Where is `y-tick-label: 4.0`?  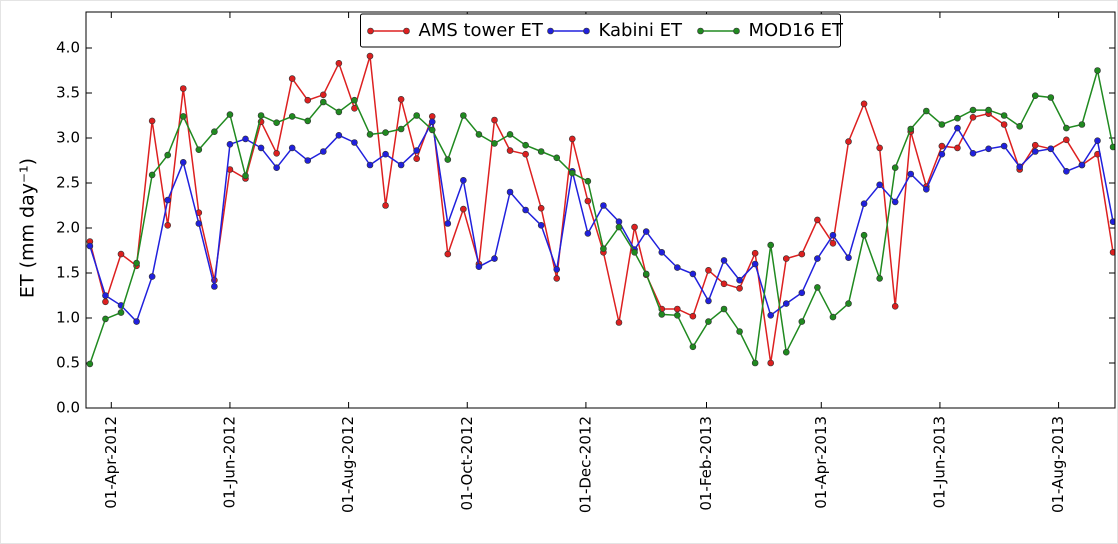
y-tick-label: 4.0 is located at coordinates (68, 48).